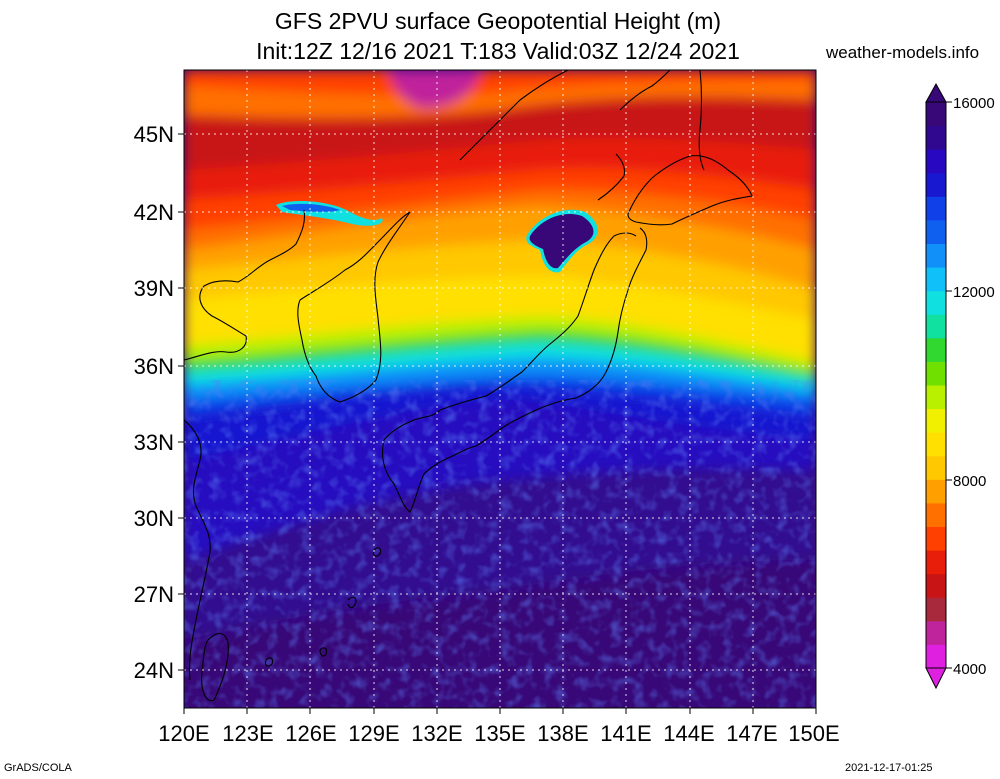 The height and width of the screenshot is (779, 1000). I want to click on colorbar-label: 16000, so click(974, 103).